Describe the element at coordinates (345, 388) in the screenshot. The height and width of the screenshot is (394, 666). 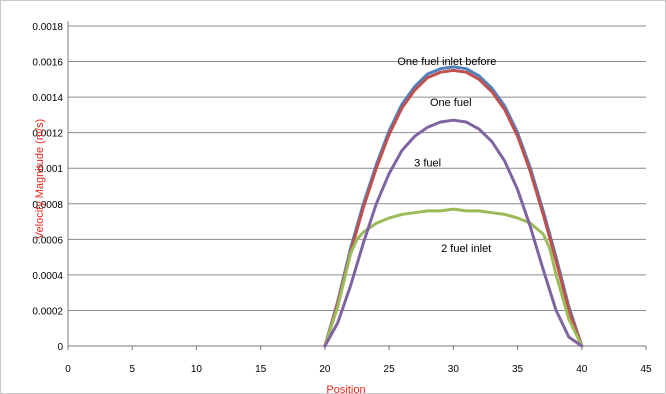
I see `x-axis-label: Position` at that location.